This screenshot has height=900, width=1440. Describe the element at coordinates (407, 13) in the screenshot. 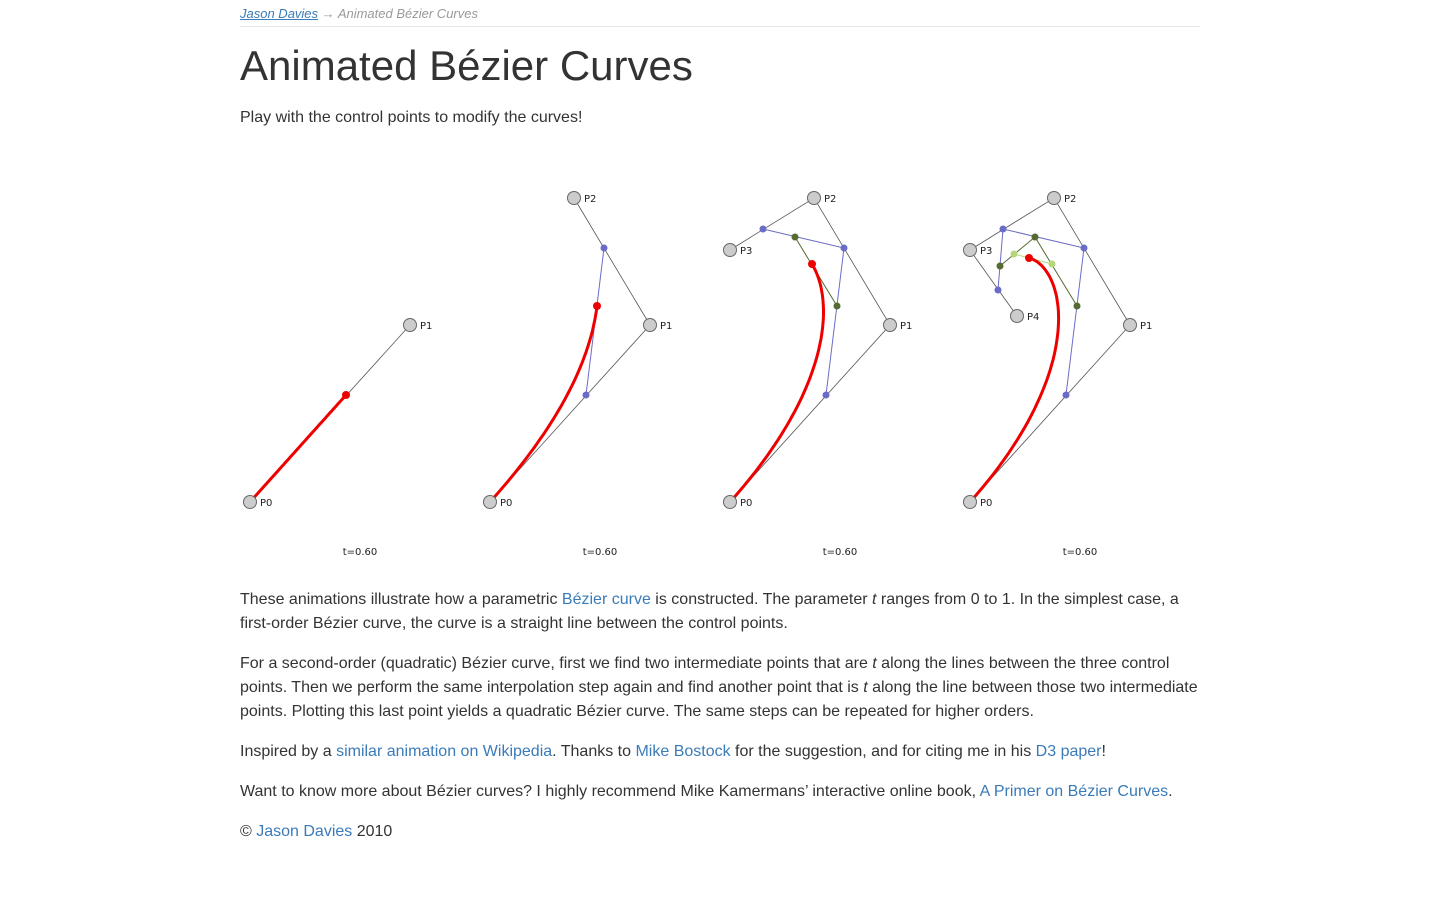

I see `current-page: Animated Bézier Curves` at that location.